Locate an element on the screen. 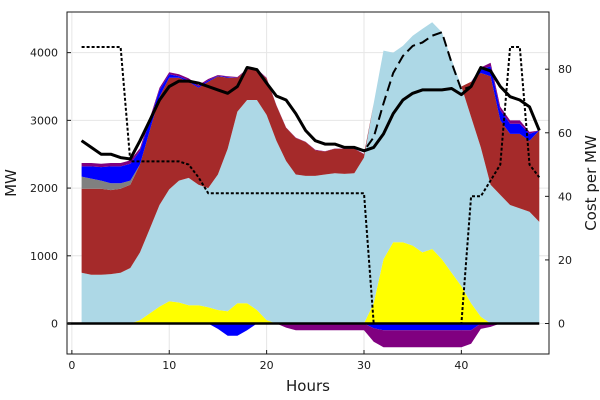  y-tick-label: 4000 is located at coordinates (44, 53).